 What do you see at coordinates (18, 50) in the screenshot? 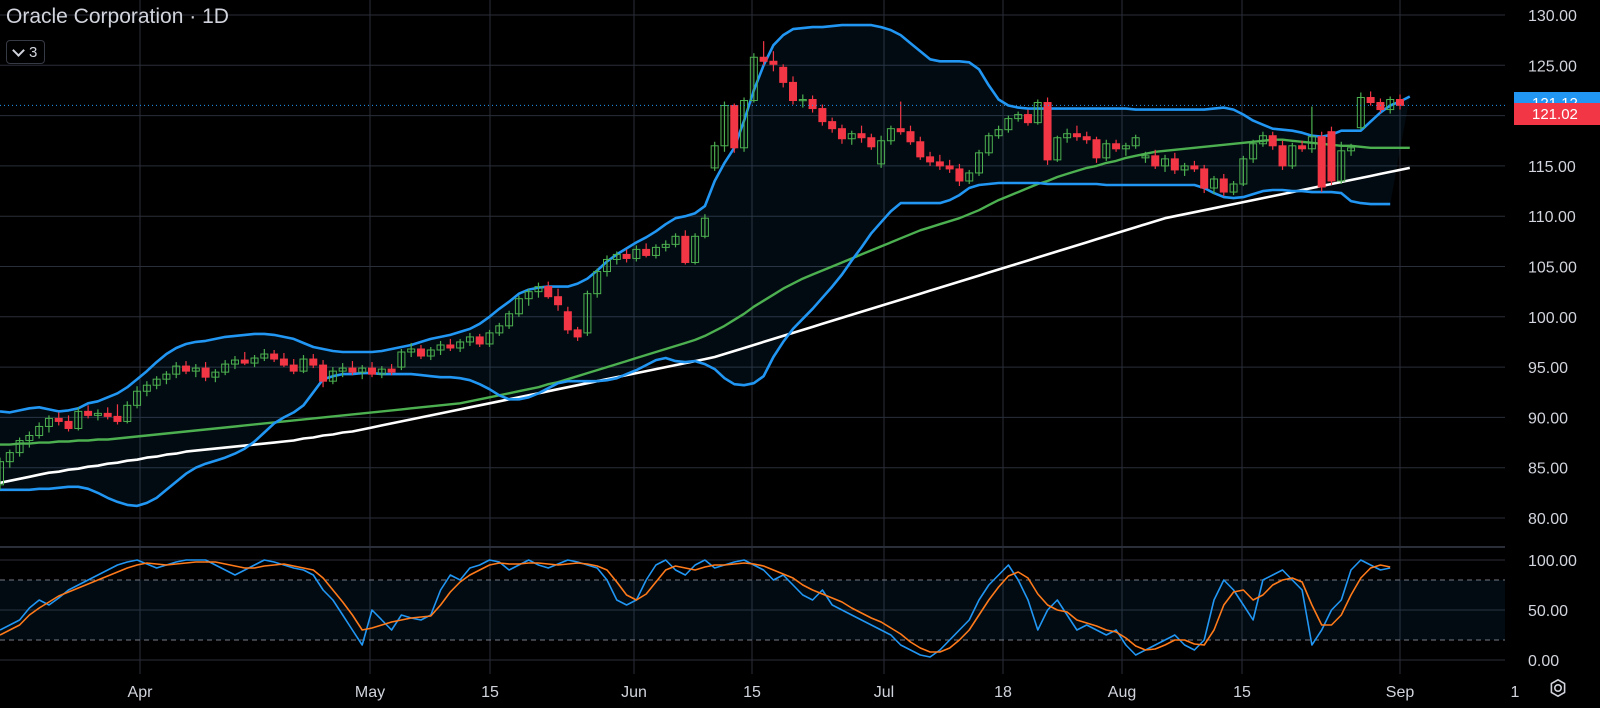
I see `chevron-down-icon` at bounding box center [18, 50].